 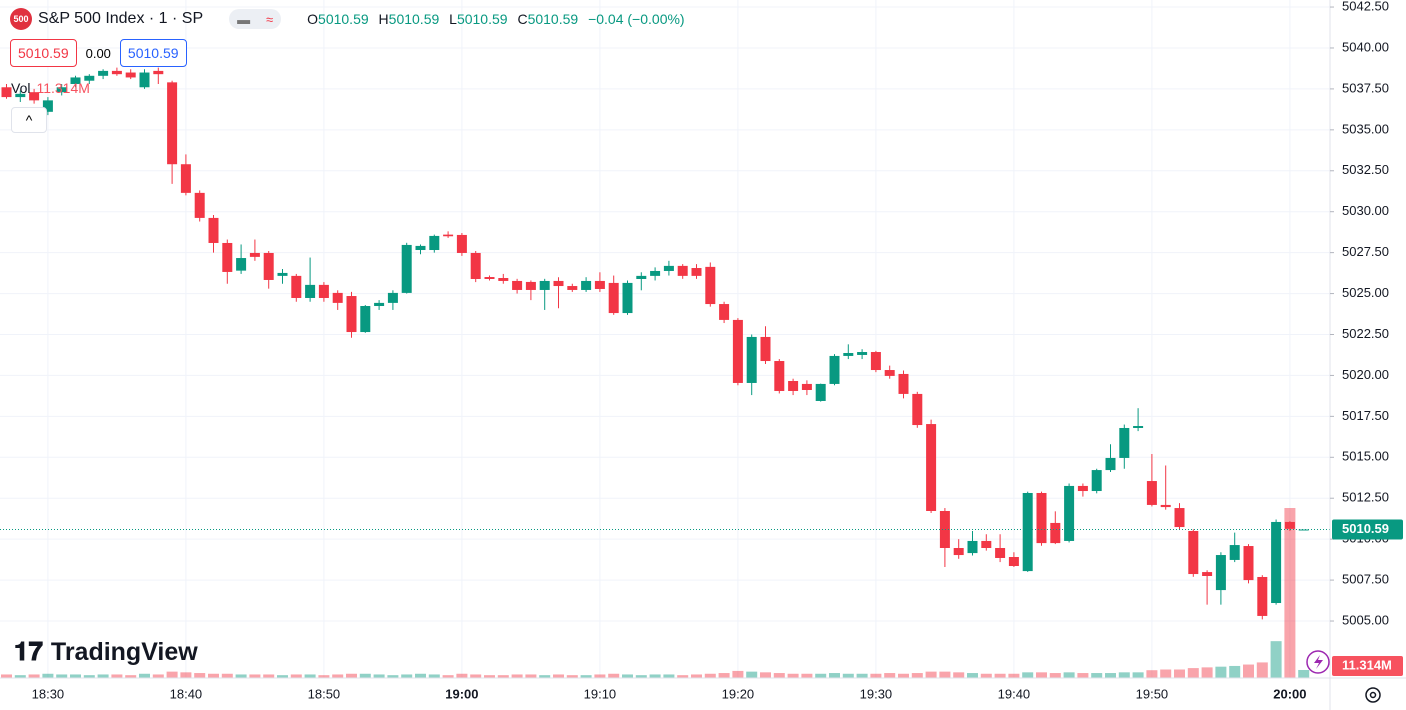 I want to click on x-tick-label: 18:50, so click(x=324, y=693).